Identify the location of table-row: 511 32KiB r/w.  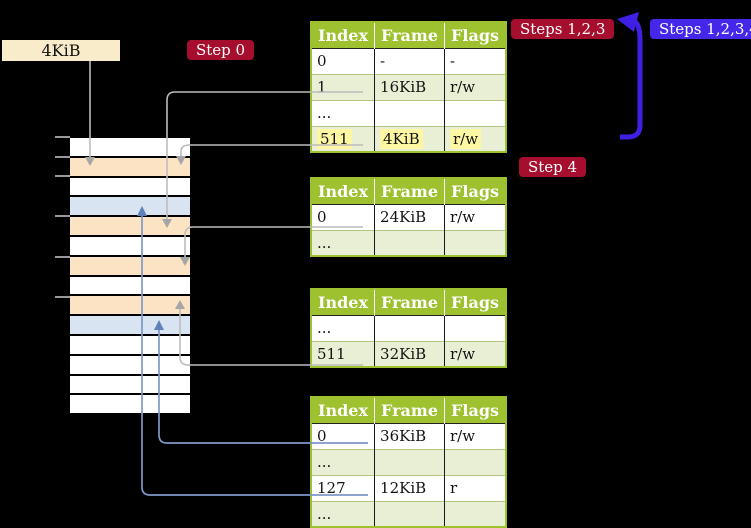
(409, 353).